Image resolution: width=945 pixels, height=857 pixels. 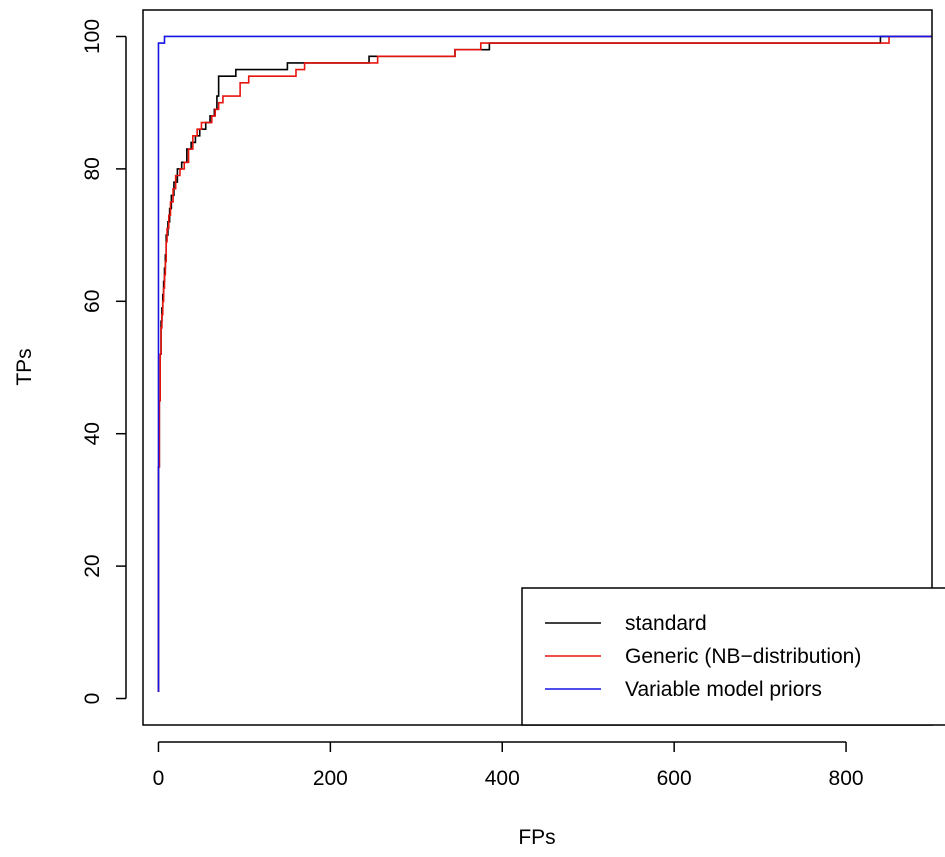 I want to click on x-axis-label: FPs, so click(x=536, y=837).